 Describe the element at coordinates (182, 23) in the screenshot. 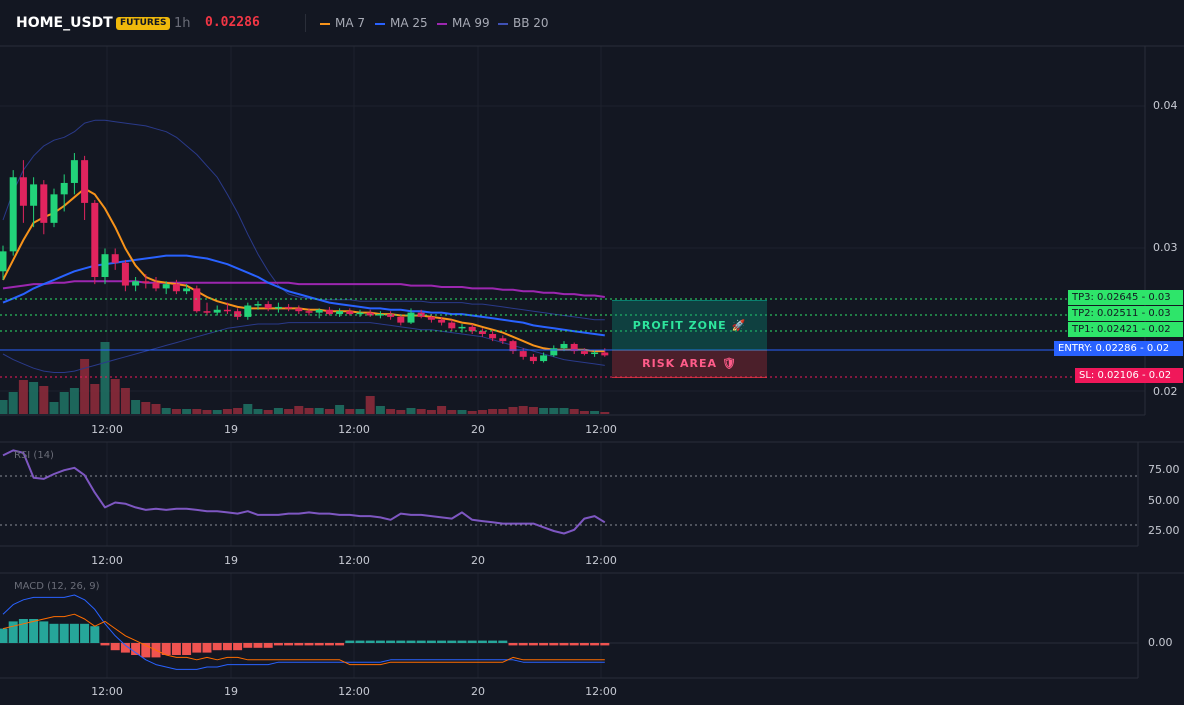

I see `timeframe-selector: 1h` at that location.